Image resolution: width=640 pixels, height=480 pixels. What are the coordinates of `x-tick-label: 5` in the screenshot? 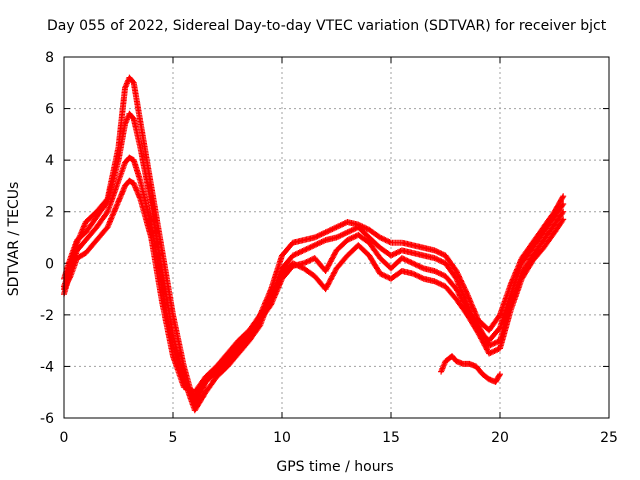 It's located at (173, 438).